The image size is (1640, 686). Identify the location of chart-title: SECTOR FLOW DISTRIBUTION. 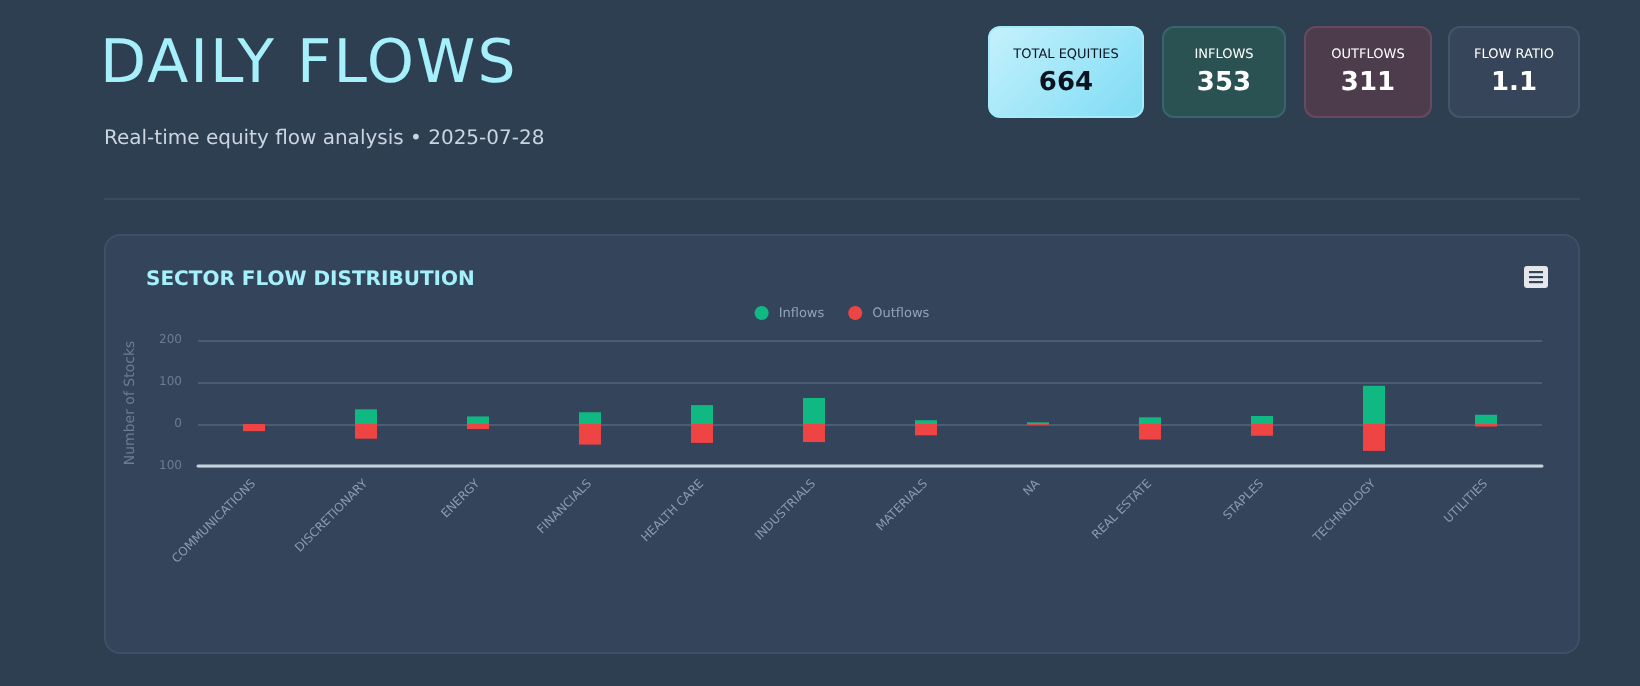
(310, 280).